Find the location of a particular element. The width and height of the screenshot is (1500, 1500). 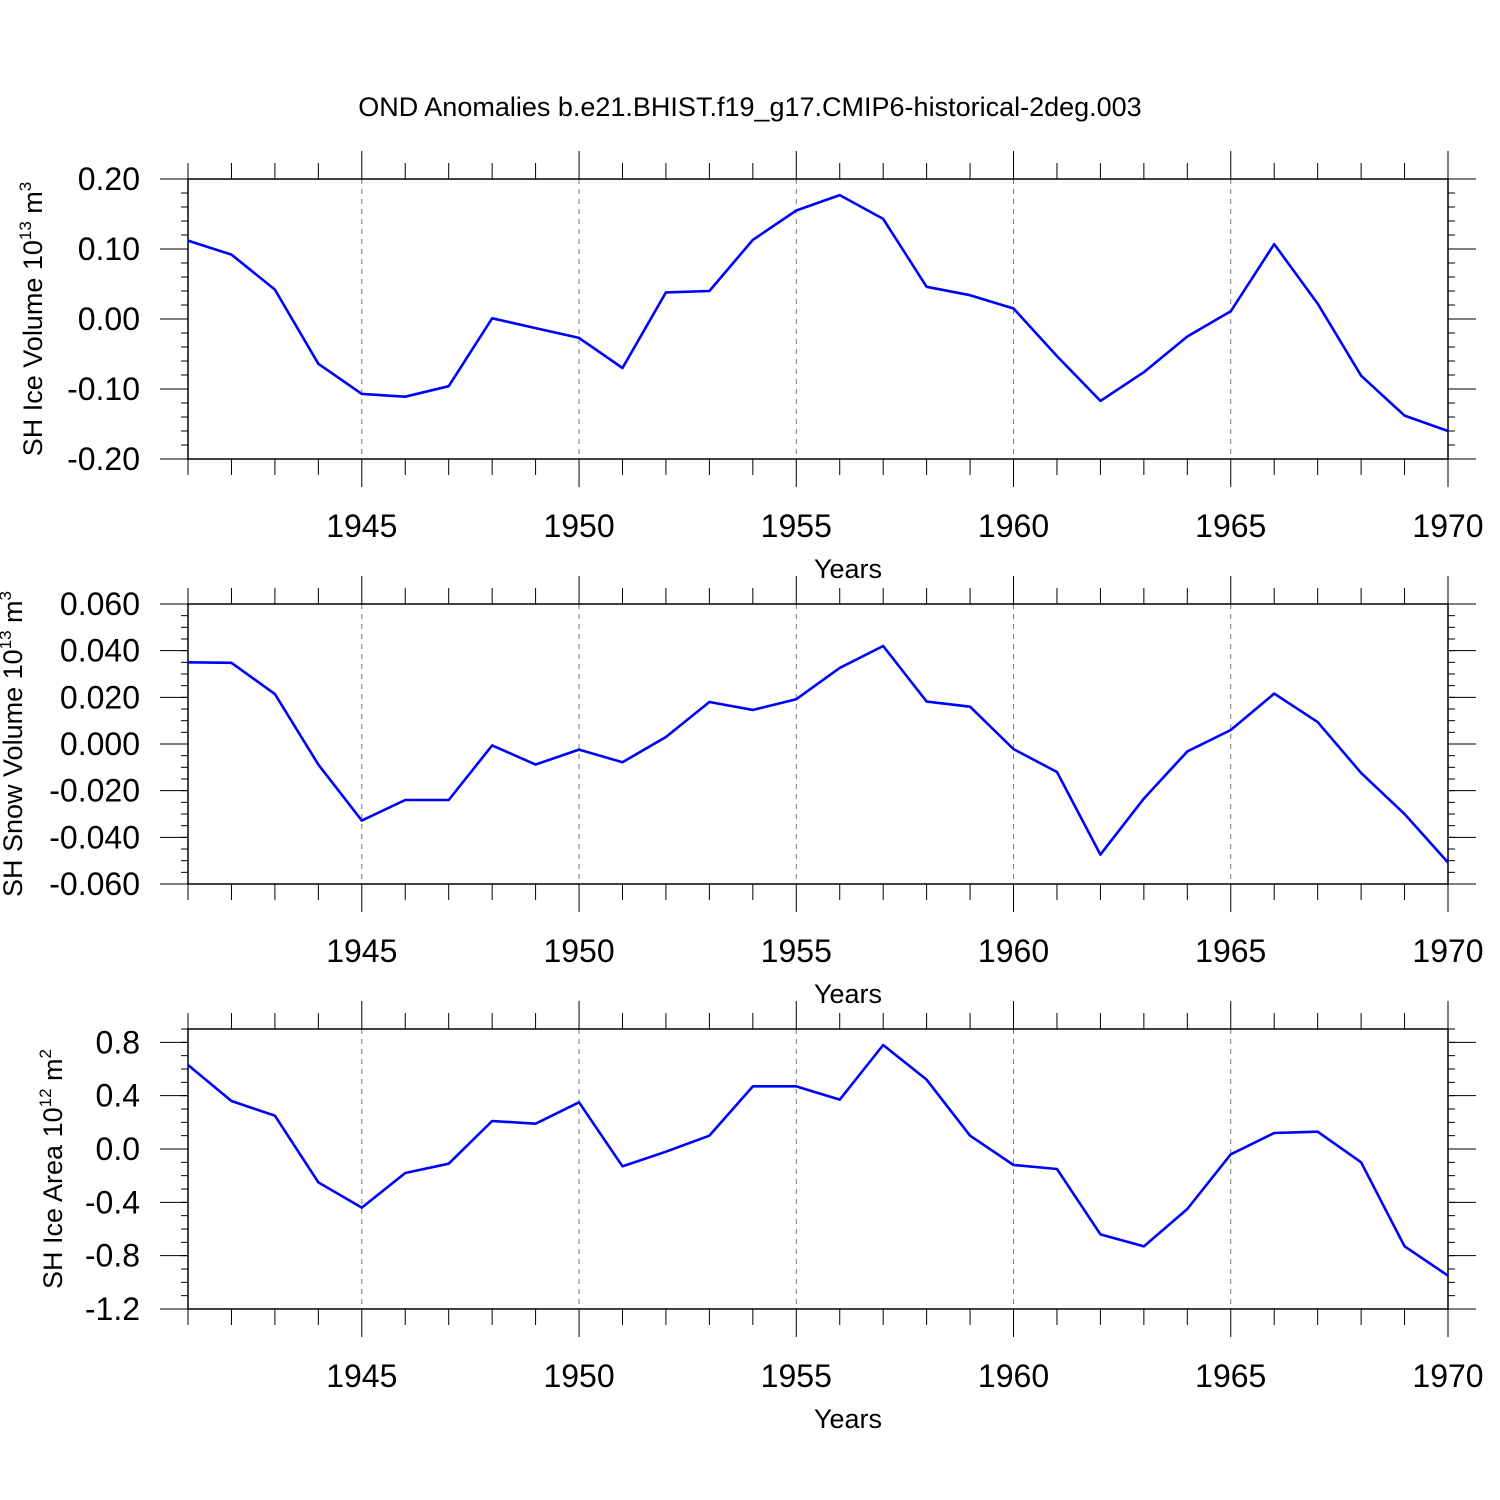

y-tick-label: -0.8 is located at coordinates (112, 1256).